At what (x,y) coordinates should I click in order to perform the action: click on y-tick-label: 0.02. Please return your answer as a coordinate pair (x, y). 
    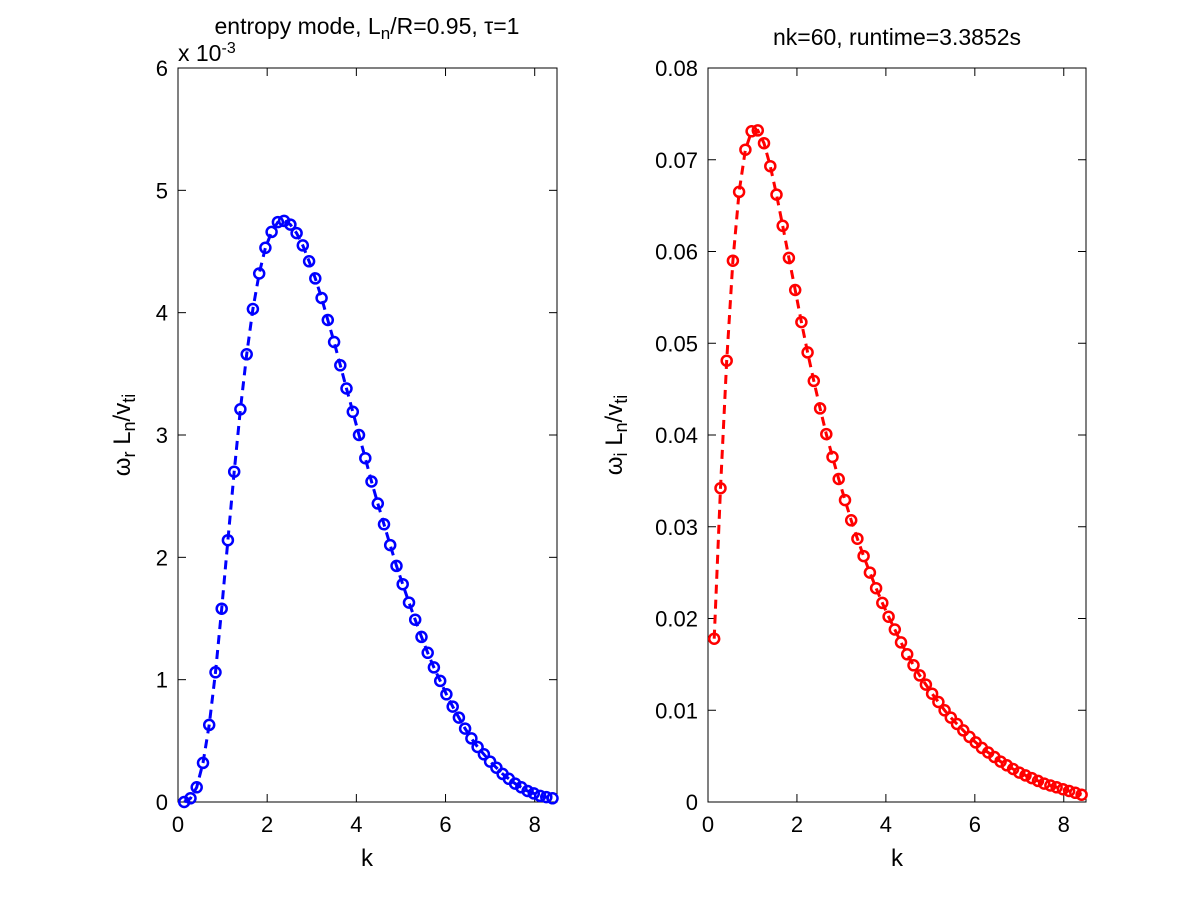
    Looking at the image, I should click on (676, 619).